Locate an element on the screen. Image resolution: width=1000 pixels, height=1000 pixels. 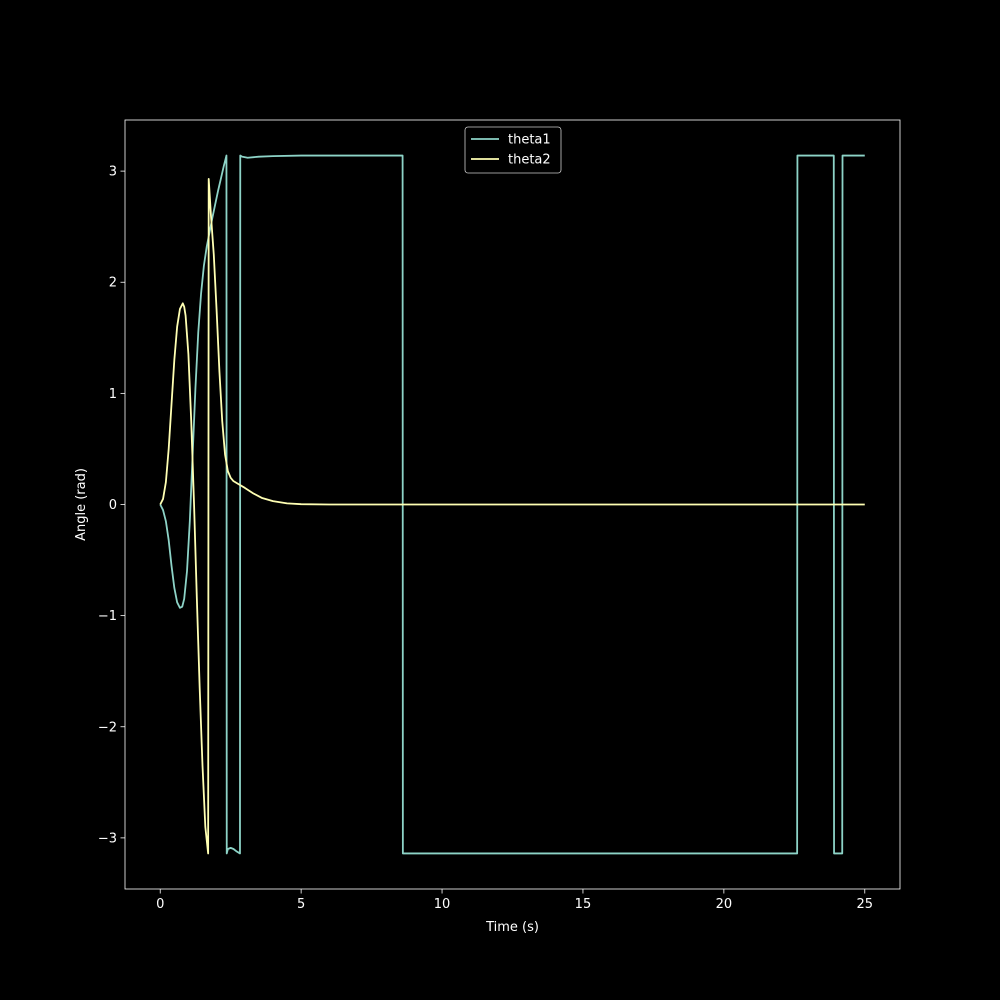
x-tick-label: 0 is located at coordinates (160, 904).